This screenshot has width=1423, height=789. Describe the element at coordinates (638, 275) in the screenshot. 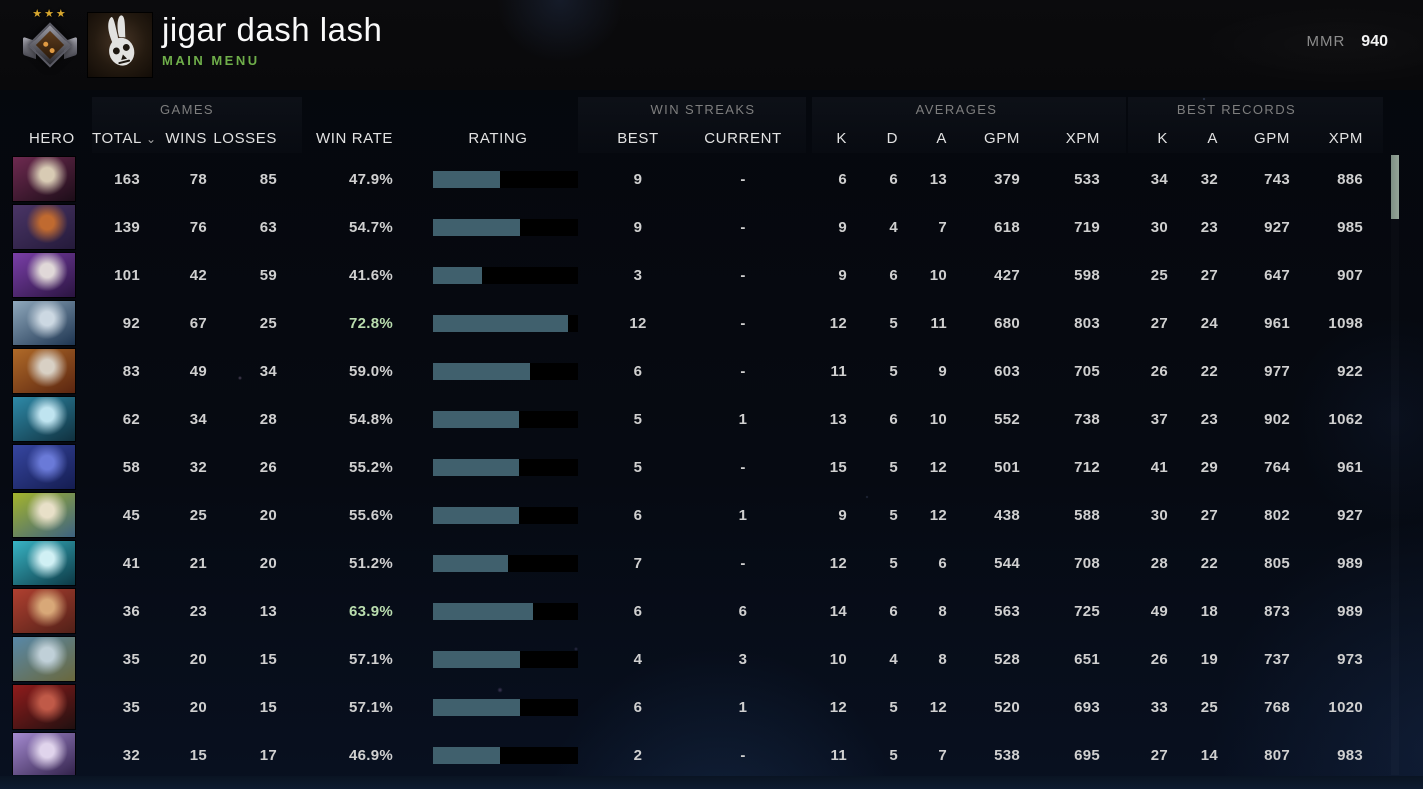

I see `cell-streak-best: 3` at that location.